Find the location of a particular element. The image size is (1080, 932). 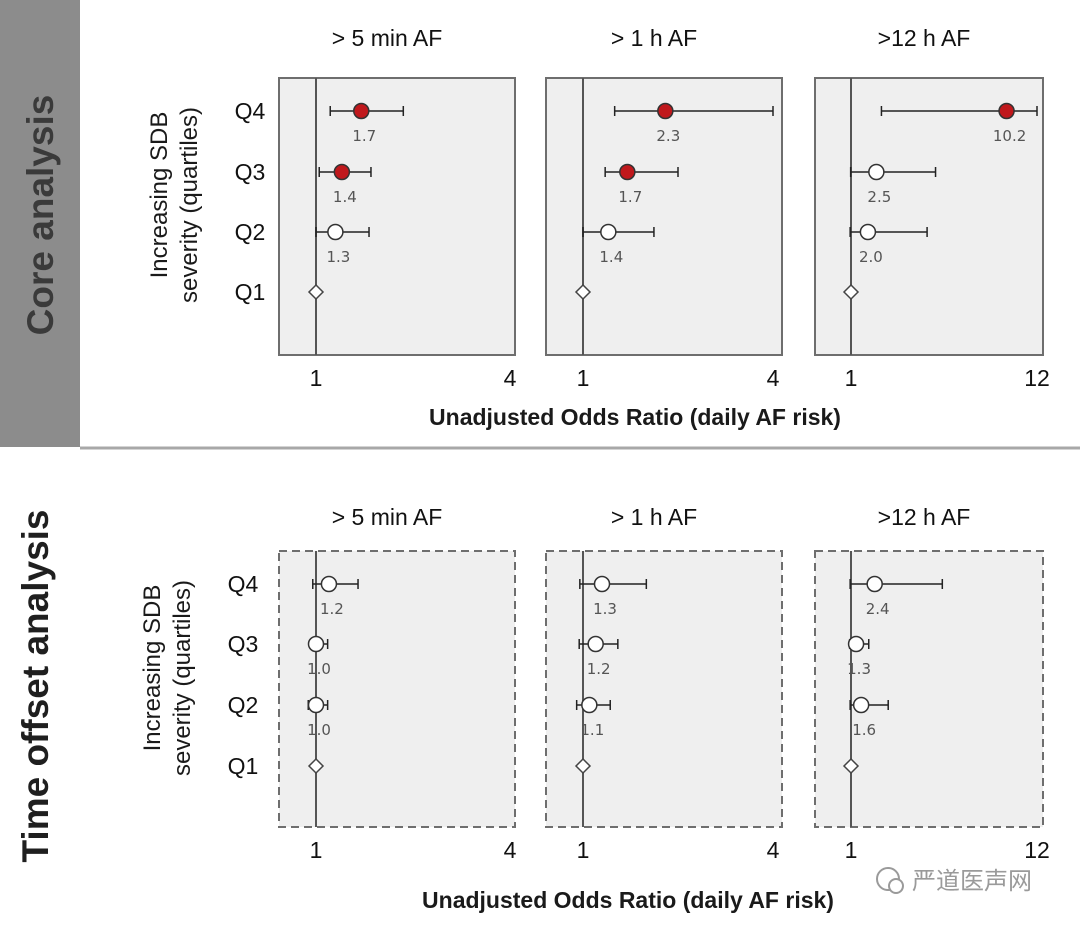

value-label: 10.2 is located at coordinates (1009, 136).